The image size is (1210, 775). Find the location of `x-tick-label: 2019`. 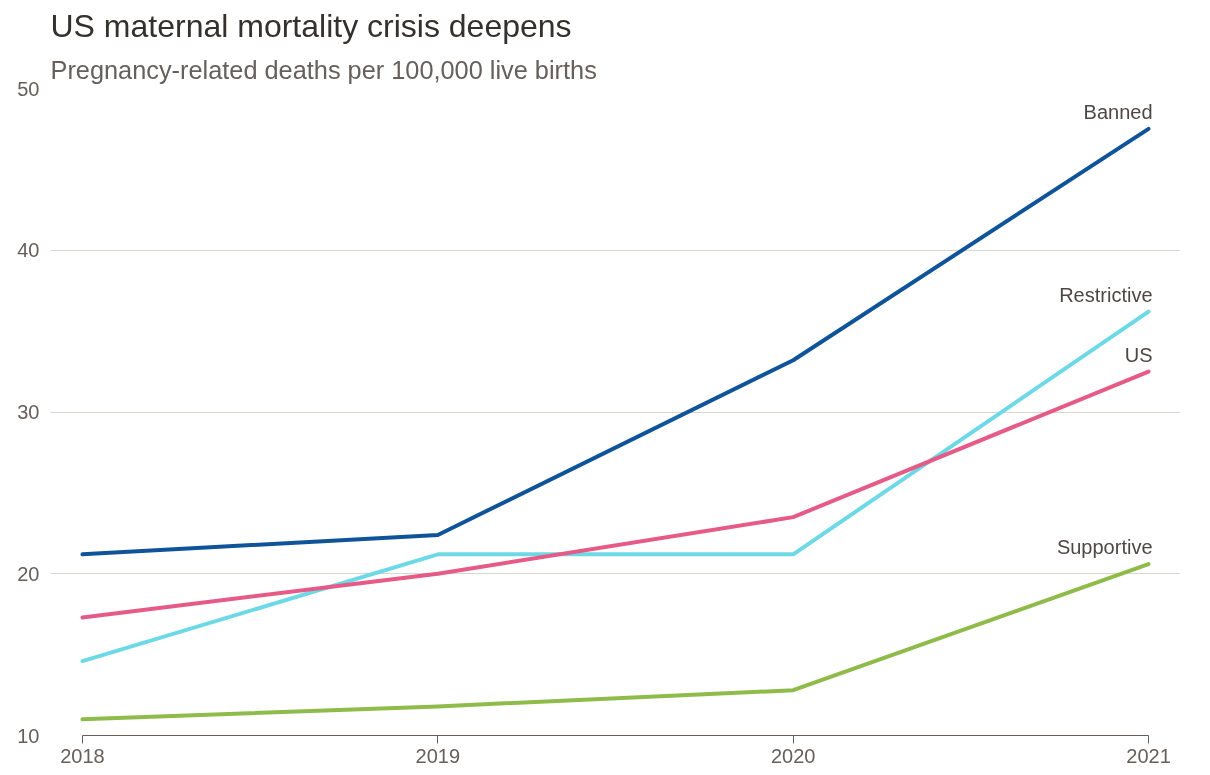

x-tick-label: 2019 is located at coordinates (438, 755).